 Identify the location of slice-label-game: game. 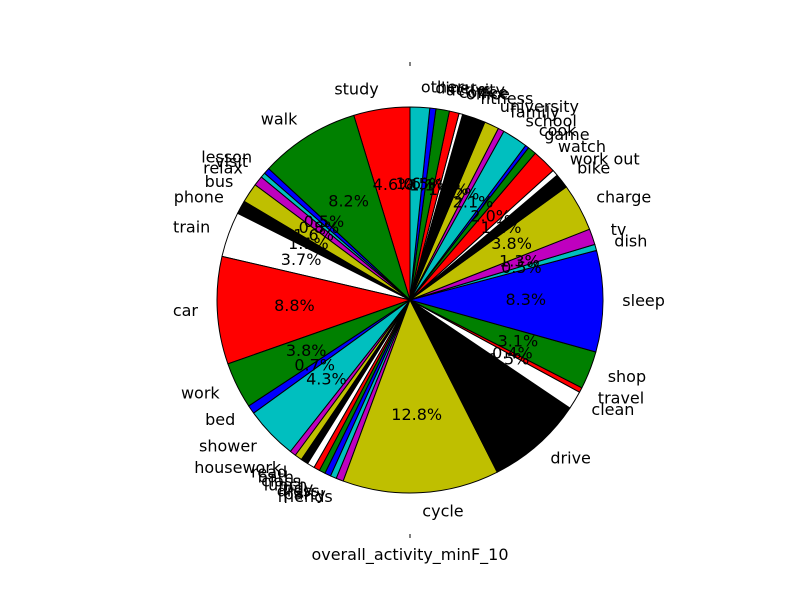
(566, 134).